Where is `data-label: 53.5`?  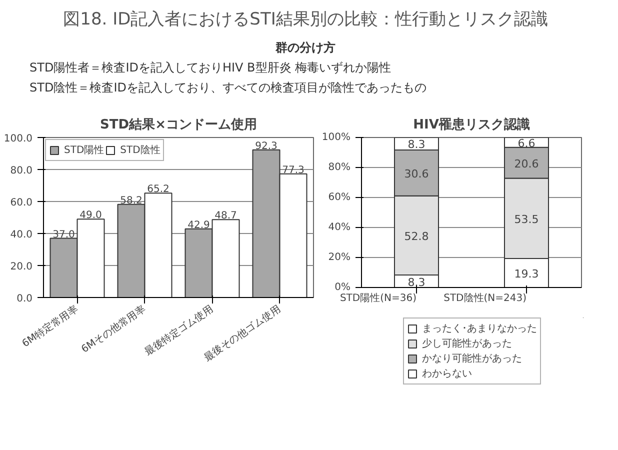
data-label: 53.5 is located at coordinates (526, 219).